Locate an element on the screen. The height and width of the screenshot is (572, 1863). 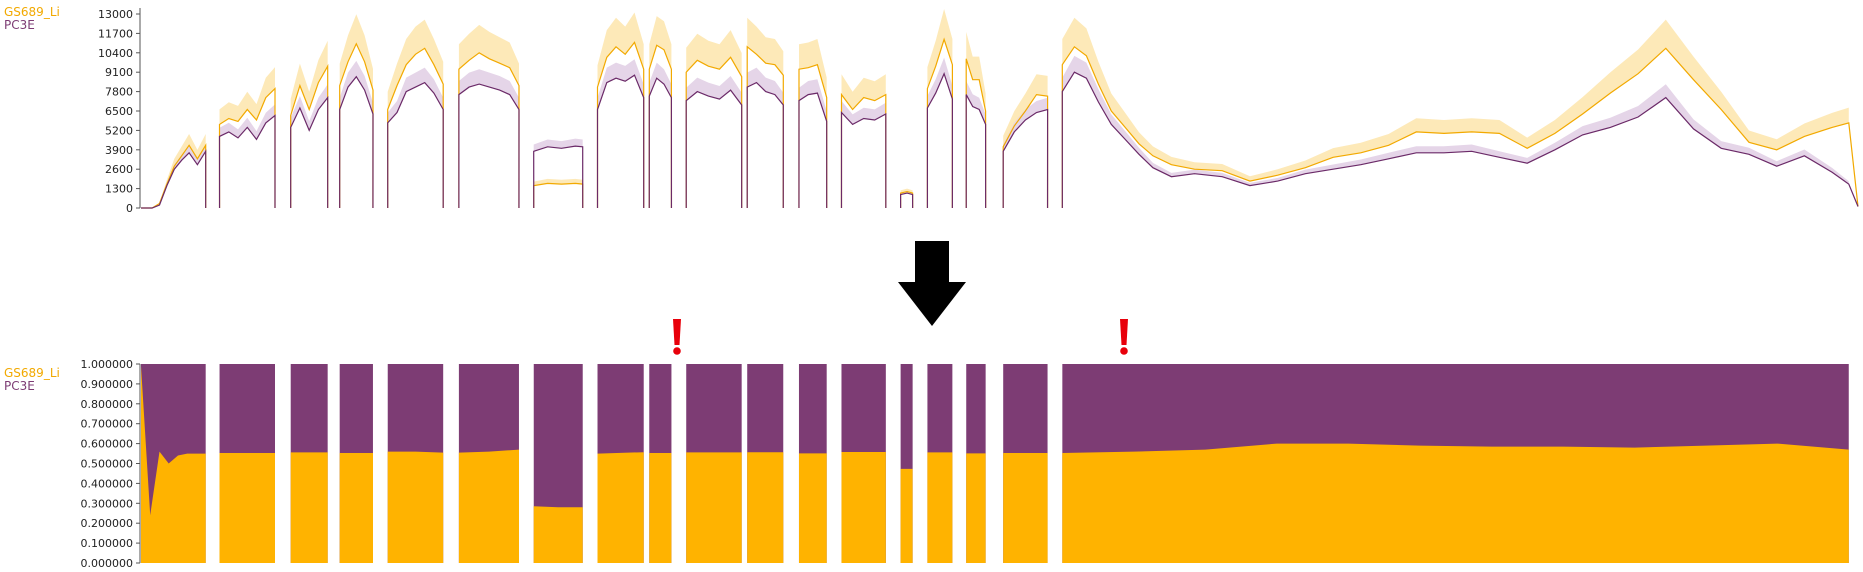
y-tick-label: 5200 is located at coordinates (119, 130).